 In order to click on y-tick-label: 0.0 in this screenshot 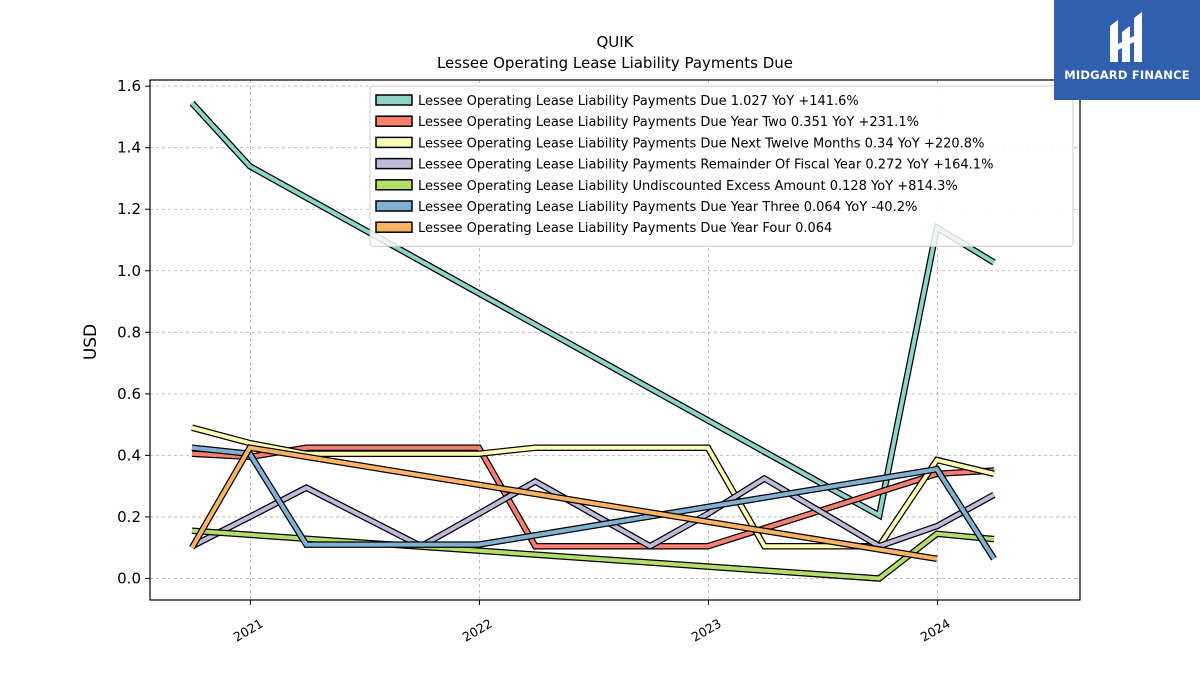, I will do `click(129, 578)`.